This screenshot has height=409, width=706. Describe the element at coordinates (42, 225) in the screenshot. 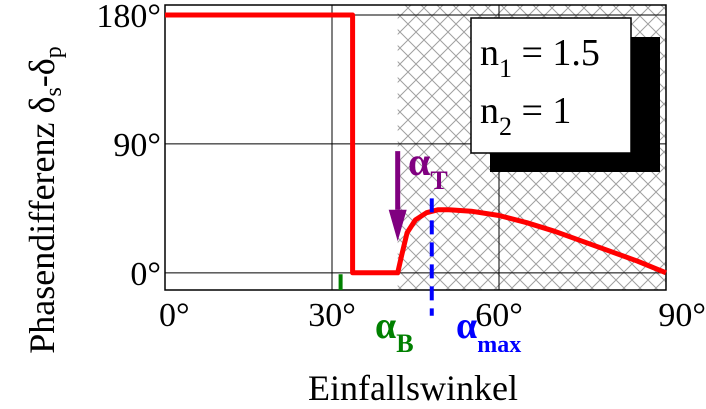

I see `y-axis-label-main: Phasendifferenz δ` at that location.